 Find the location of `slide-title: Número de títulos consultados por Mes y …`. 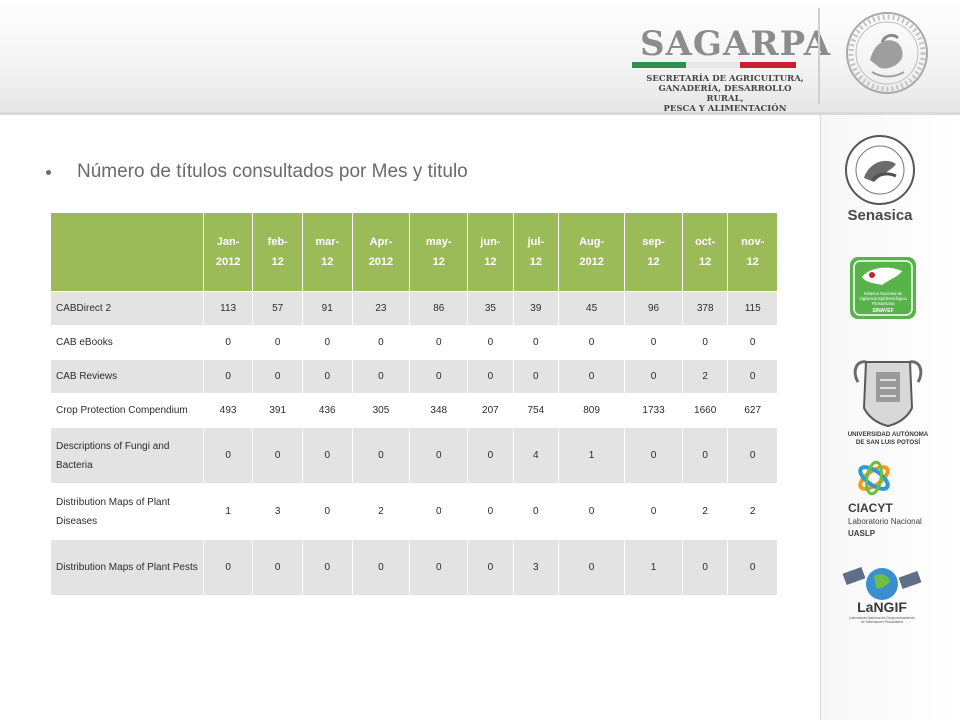

slide-title: Número de títulos consultados por Mes y … is located at coordinates (272, 171).